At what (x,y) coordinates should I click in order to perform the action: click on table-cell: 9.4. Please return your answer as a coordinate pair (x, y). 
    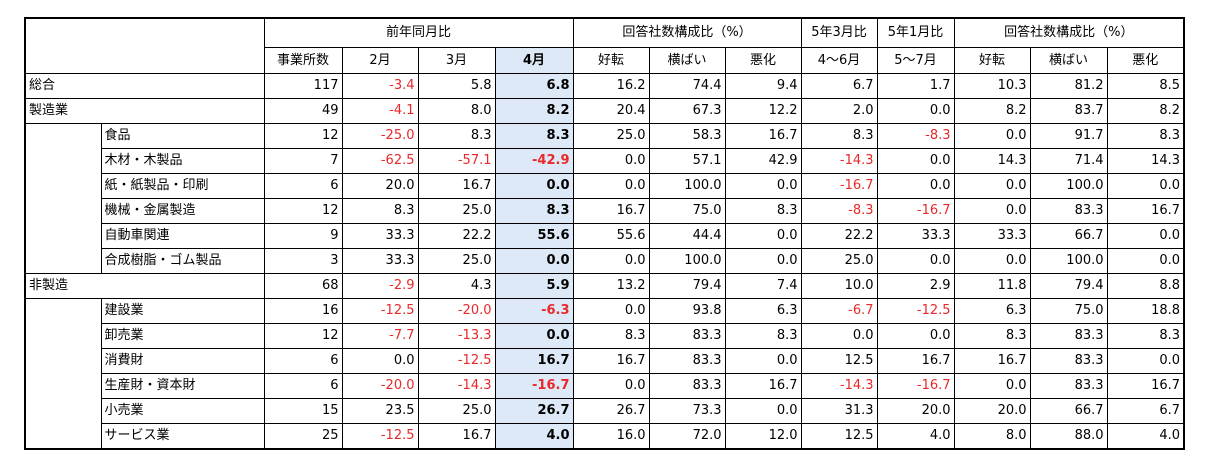
    Looking at the image, I should click on (763, 86).